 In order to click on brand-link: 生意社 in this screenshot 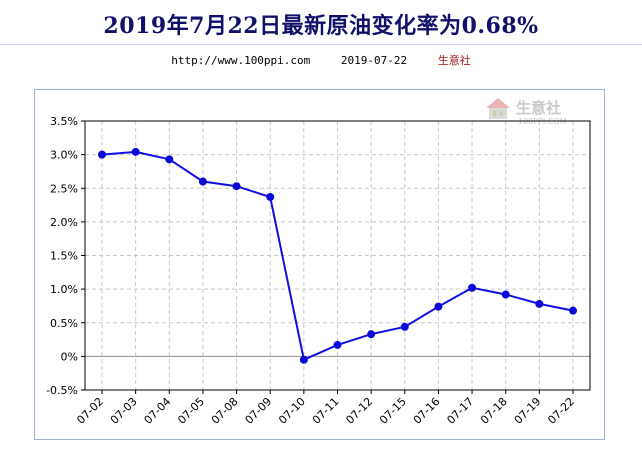, I will do `click(454, 60)`.